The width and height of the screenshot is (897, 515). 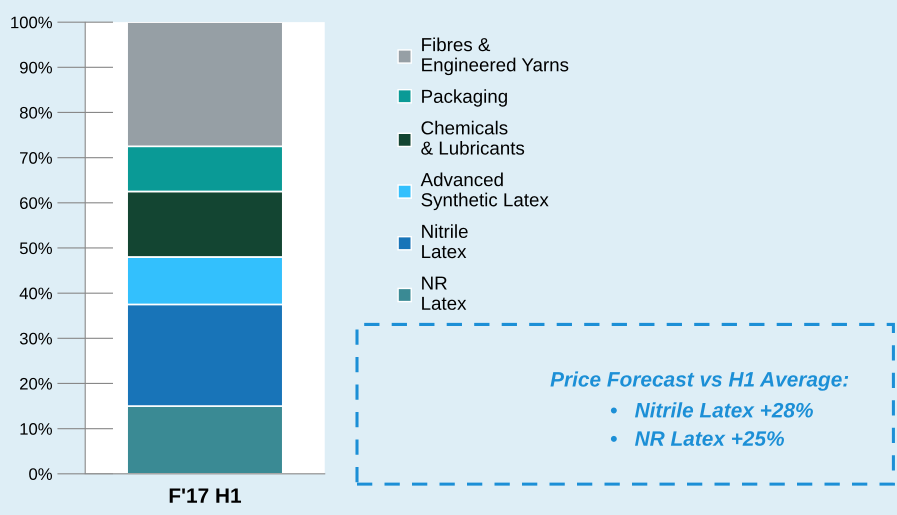 What do you see at coordinates (31, 22) in the screenshot?
I see `y-tick-label: 100%` at bounding box center [31, 22].